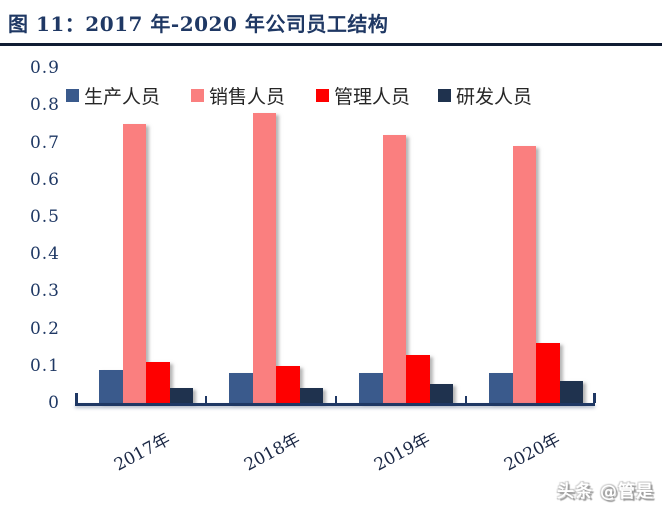 The image size is (662, 511). What do you see at coordinates (494, 96) in the screenshot?
I see `legend-label: 研发人员` at bounding box center [494, 96].